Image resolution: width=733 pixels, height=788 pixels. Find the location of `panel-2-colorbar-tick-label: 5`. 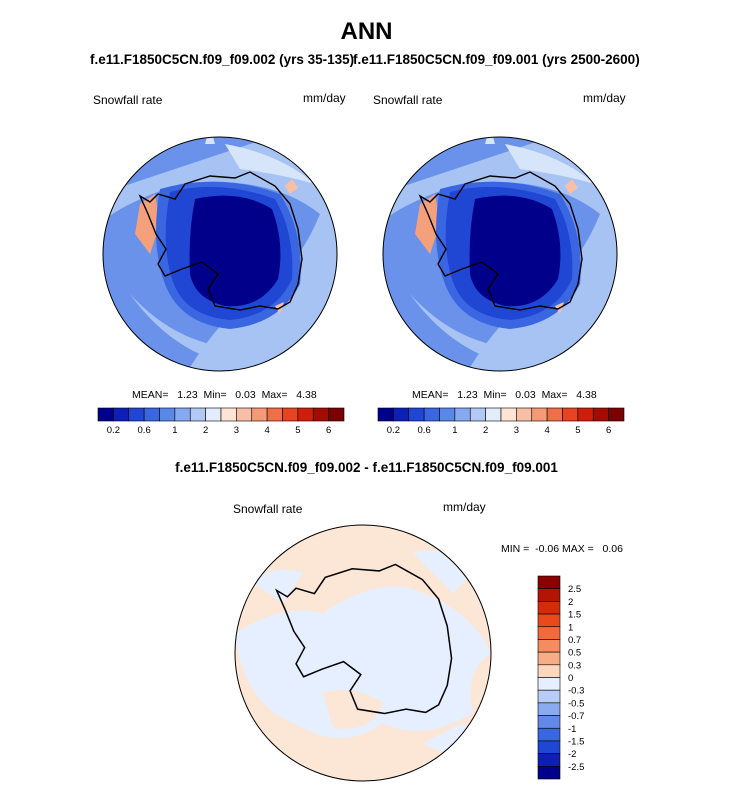

panel-2-colorbar-tick-label: 5 is located at coordinates (577, 430).